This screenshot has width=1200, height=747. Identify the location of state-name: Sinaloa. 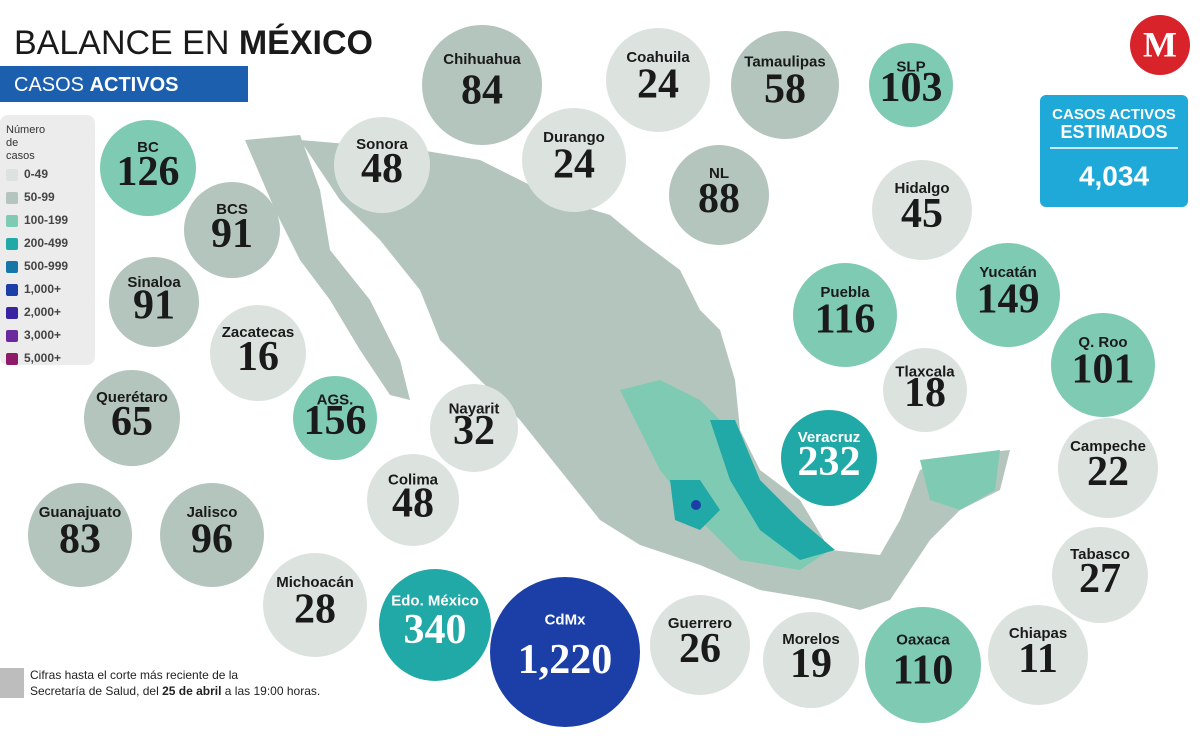
(154, 282).